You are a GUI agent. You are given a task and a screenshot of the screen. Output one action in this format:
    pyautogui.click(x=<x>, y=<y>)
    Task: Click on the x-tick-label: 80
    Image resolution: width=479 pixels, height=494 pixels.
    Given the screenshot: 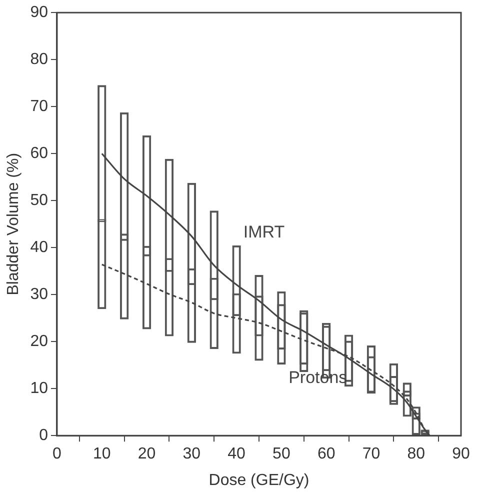 What is the action you would take?
    pyautogui.click(x=416, y=454)
    